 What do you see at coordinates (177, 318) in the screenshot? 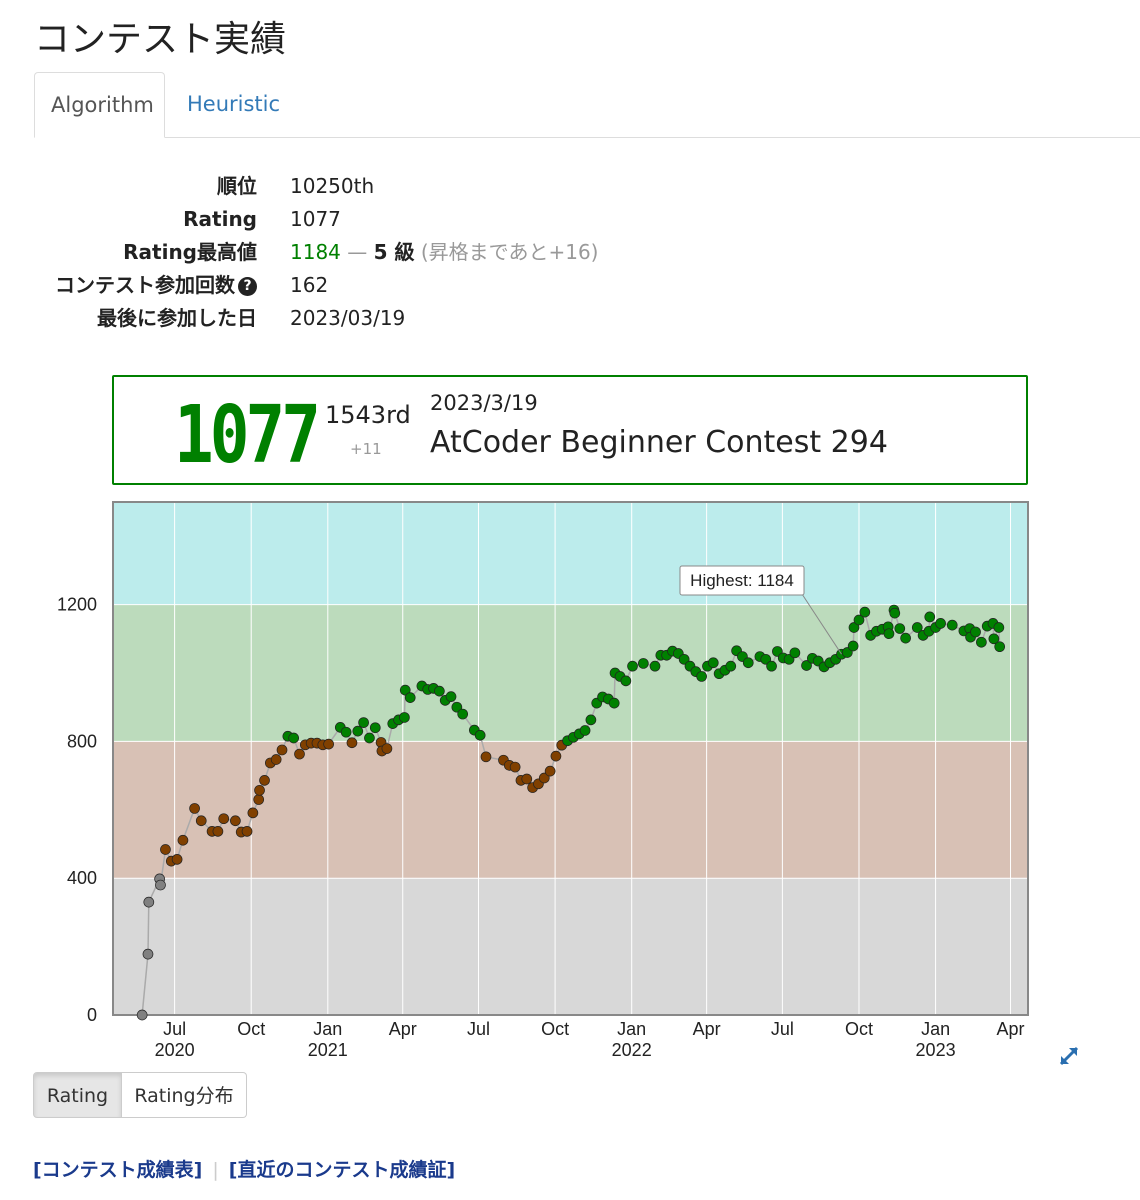
I see `last-contest-label: 最後に参加した日` at bounding box center [177, 318].